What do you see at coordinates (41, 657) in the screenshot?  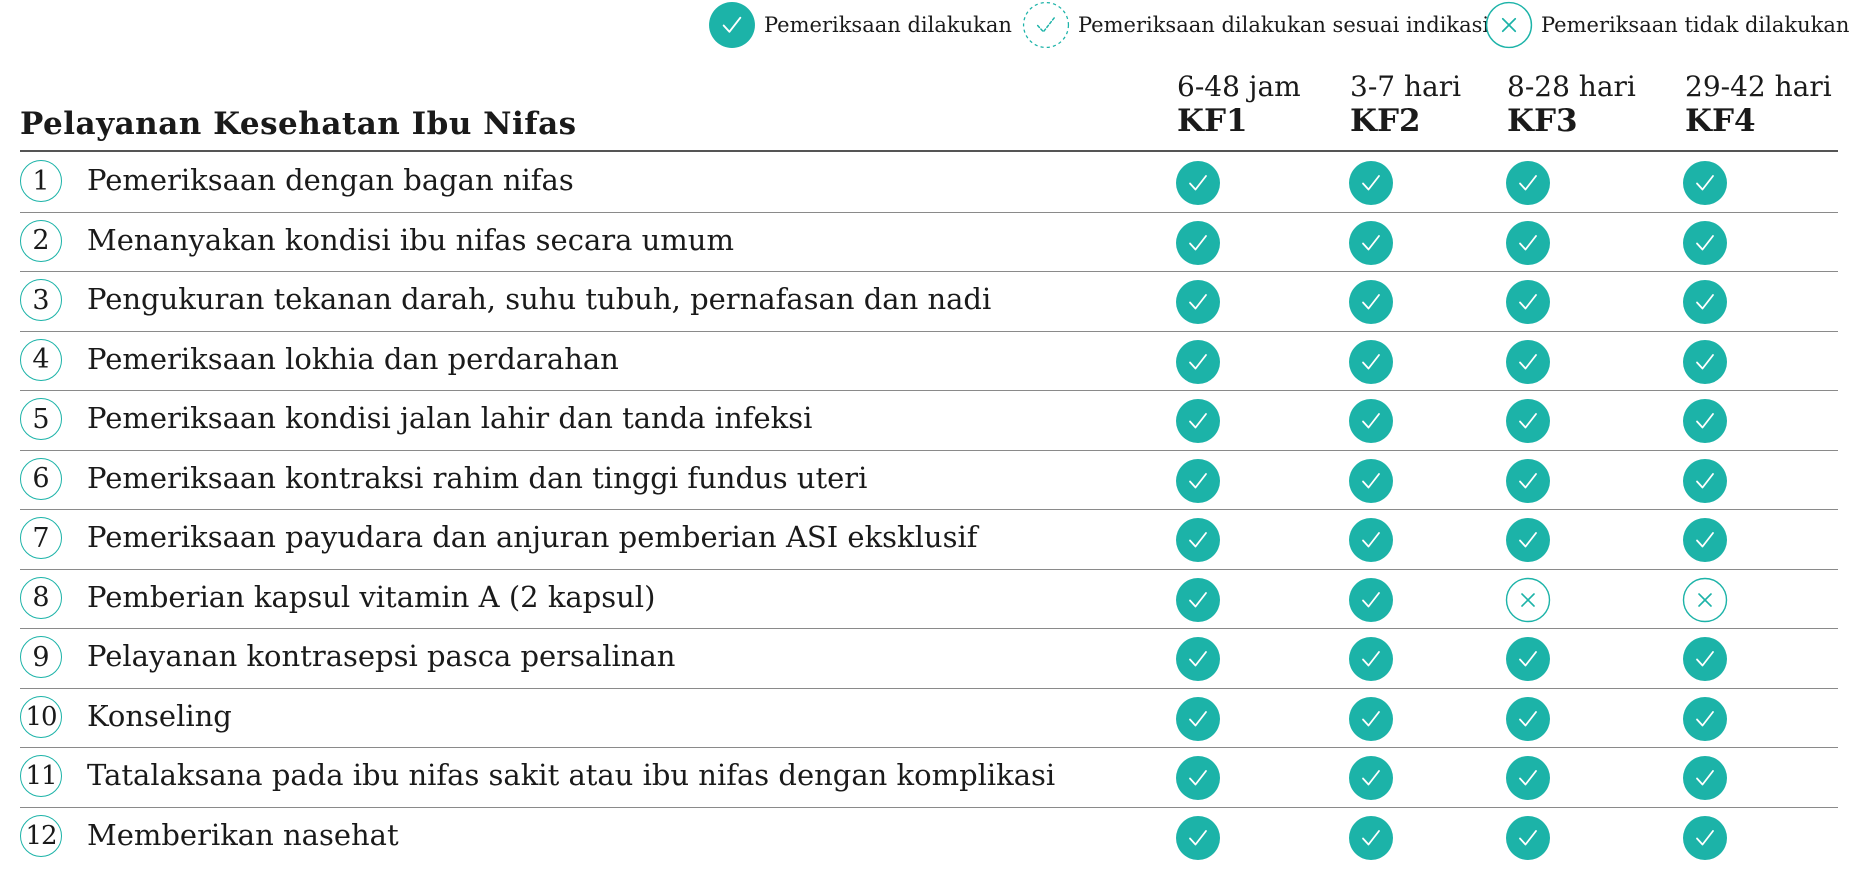 I see `row-number-badge: 9` at bounding box center [41, 657].